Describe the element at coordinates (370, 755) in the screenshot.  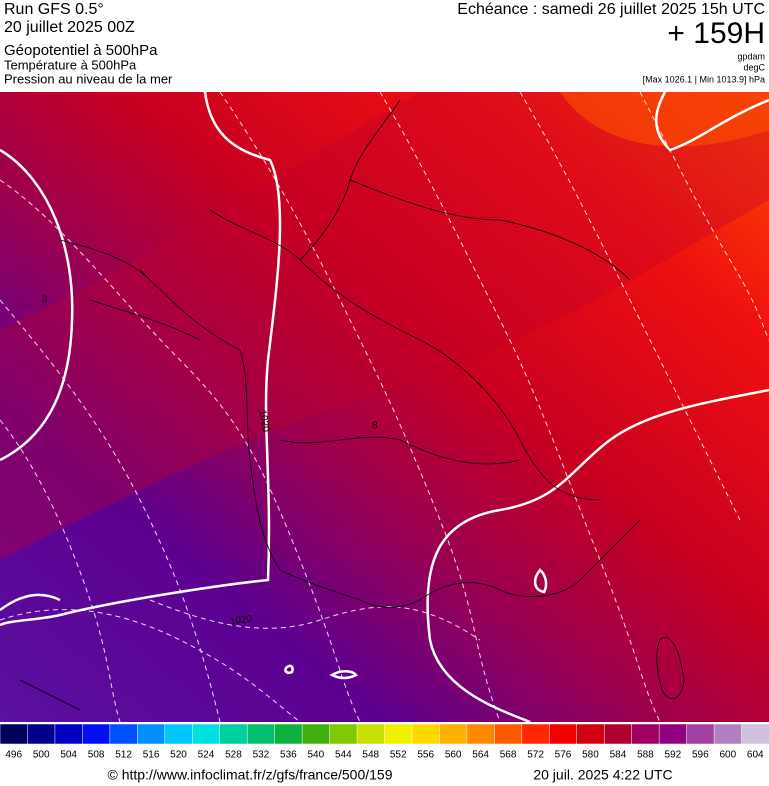
I see `colorbar-label: 548` at that location.